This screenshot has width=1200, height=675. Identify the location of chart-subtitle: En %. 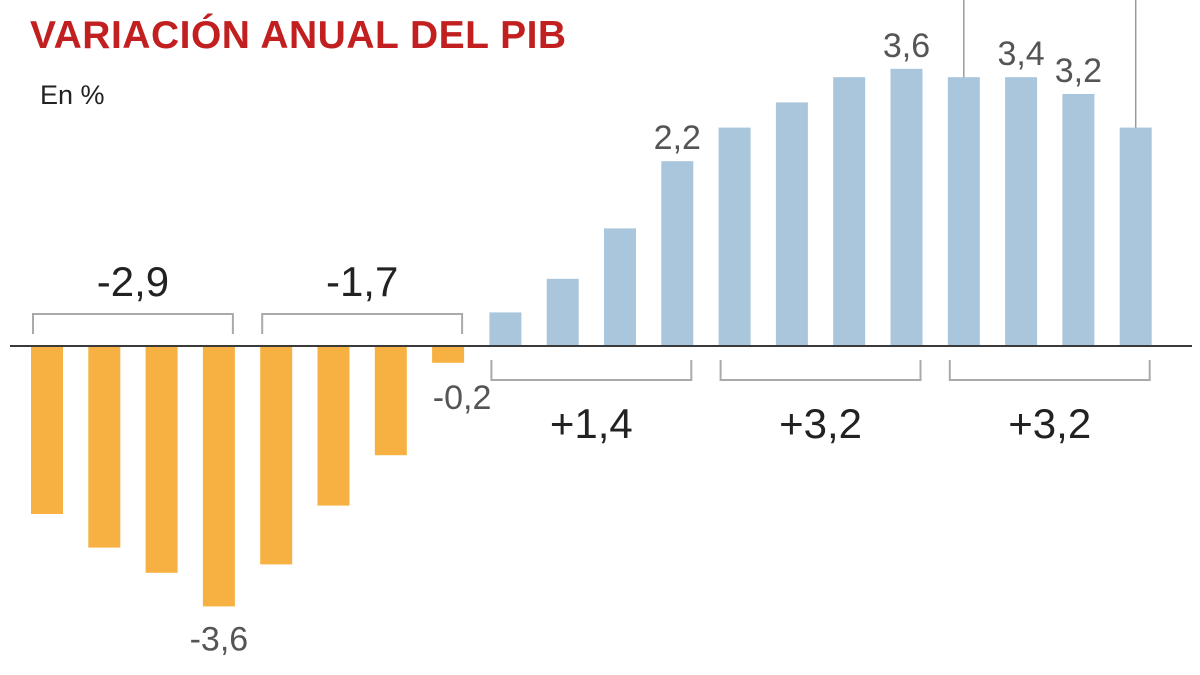
(72, 95).